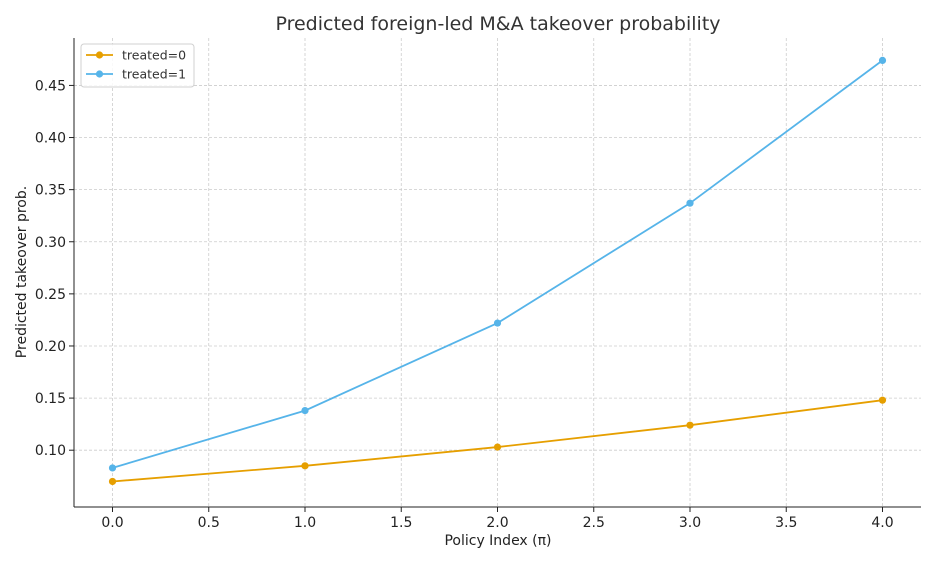 Image resolution: width=936 pixels, height=562 pixels. I want to click on y-tick-label: 0.35, so click(50, 191).